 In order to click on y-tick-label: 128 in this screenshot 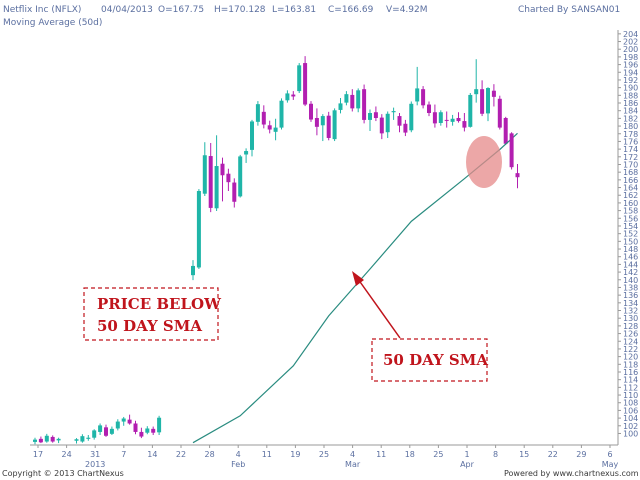, I will do `click(630, 326)`.